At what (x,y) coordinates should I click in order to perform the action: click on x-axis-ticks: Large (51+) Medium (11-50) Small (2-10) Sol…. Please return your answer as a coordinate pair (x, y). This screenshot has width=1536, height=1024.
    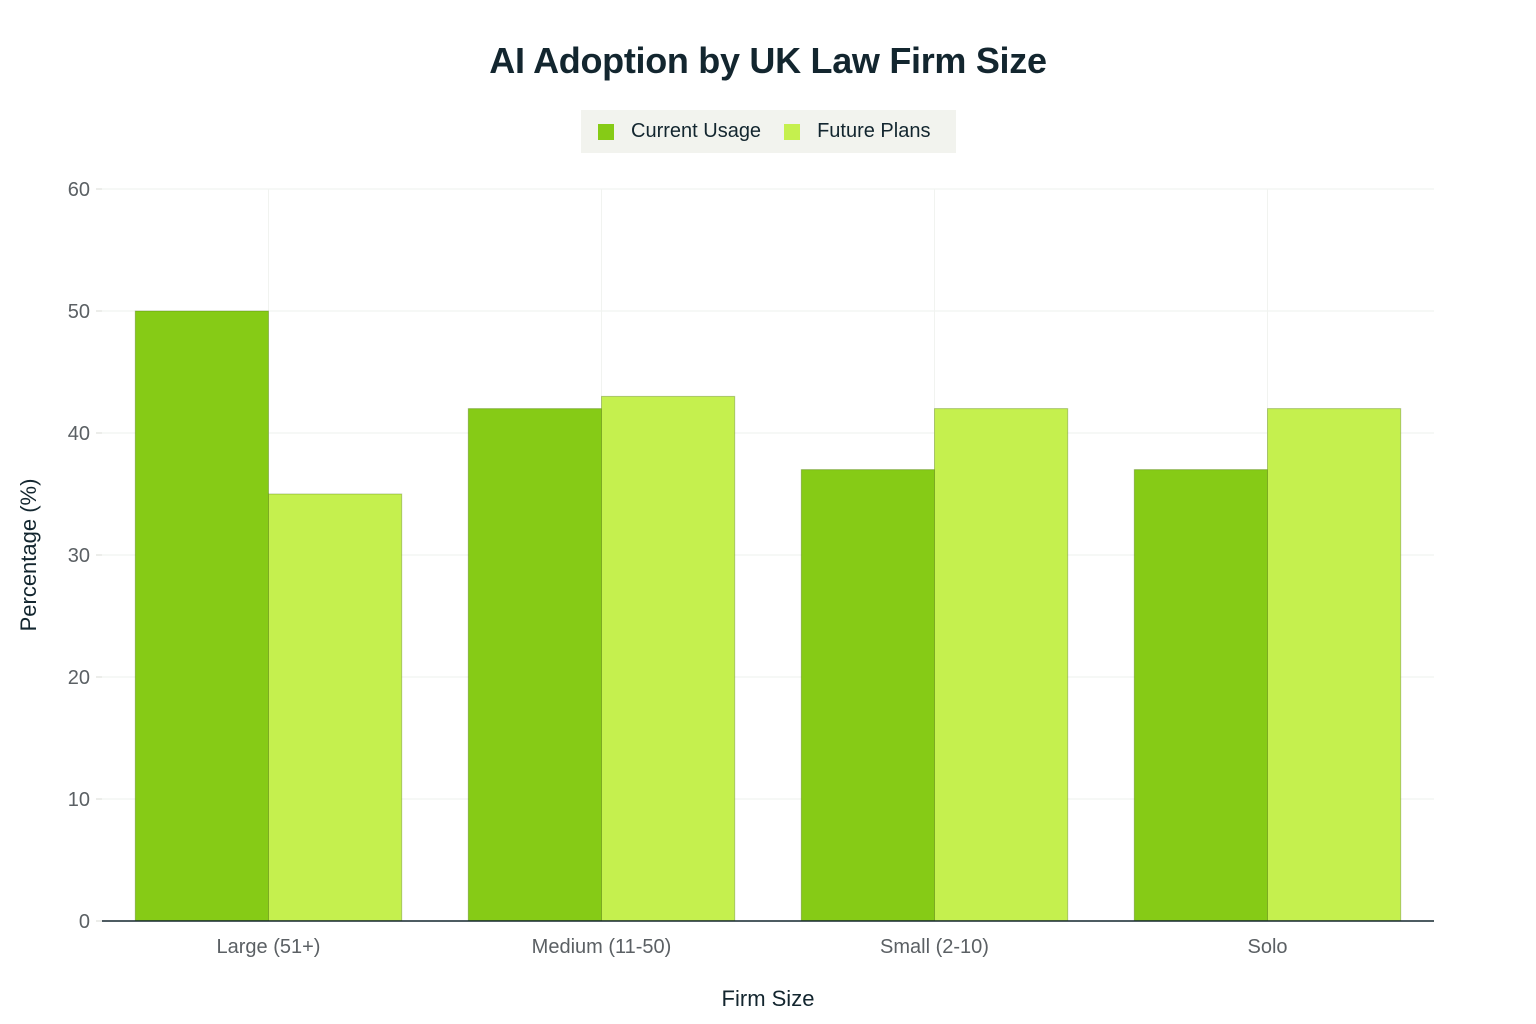
    Looking at the image, I should click on (752, 947).